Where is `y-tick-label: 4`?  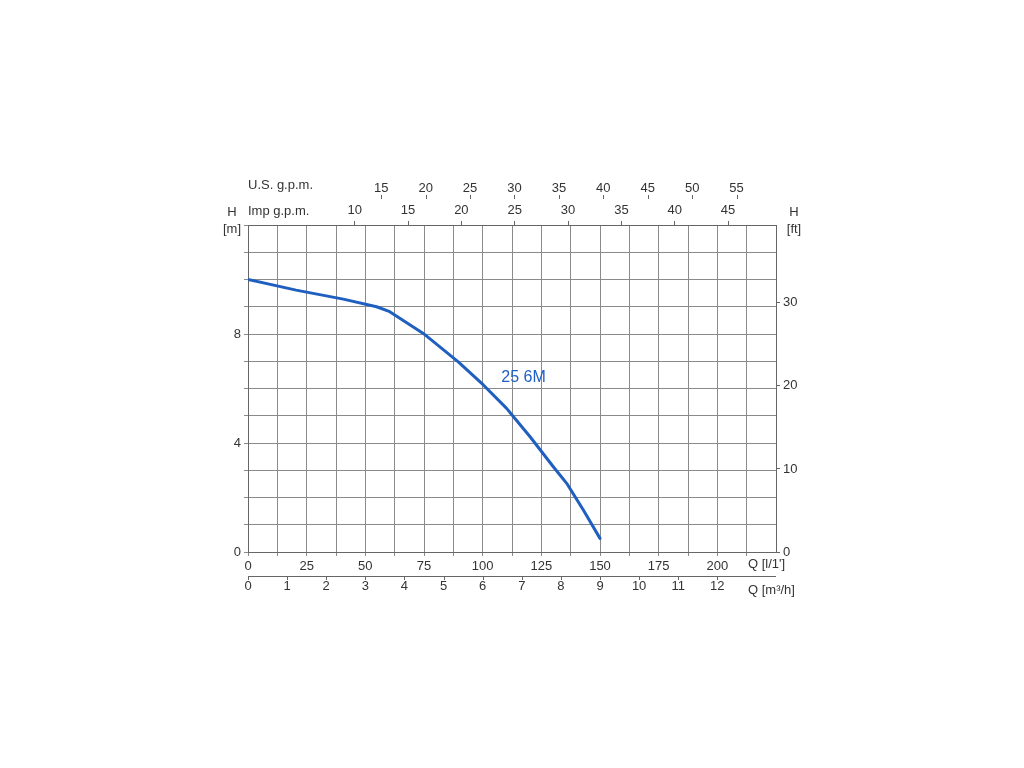 y-tick-label: 4 is located at coordinates (237, 442).